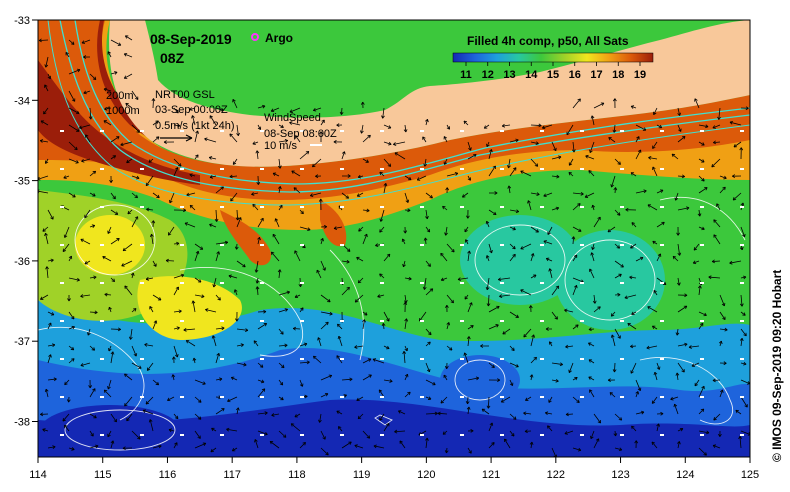 The width and height of the screenshot is (790, 492). What do you see at coordinates (426, 475) in the screenshot?
I see `x-tick-label: 120` at bounding box center [426, 475].